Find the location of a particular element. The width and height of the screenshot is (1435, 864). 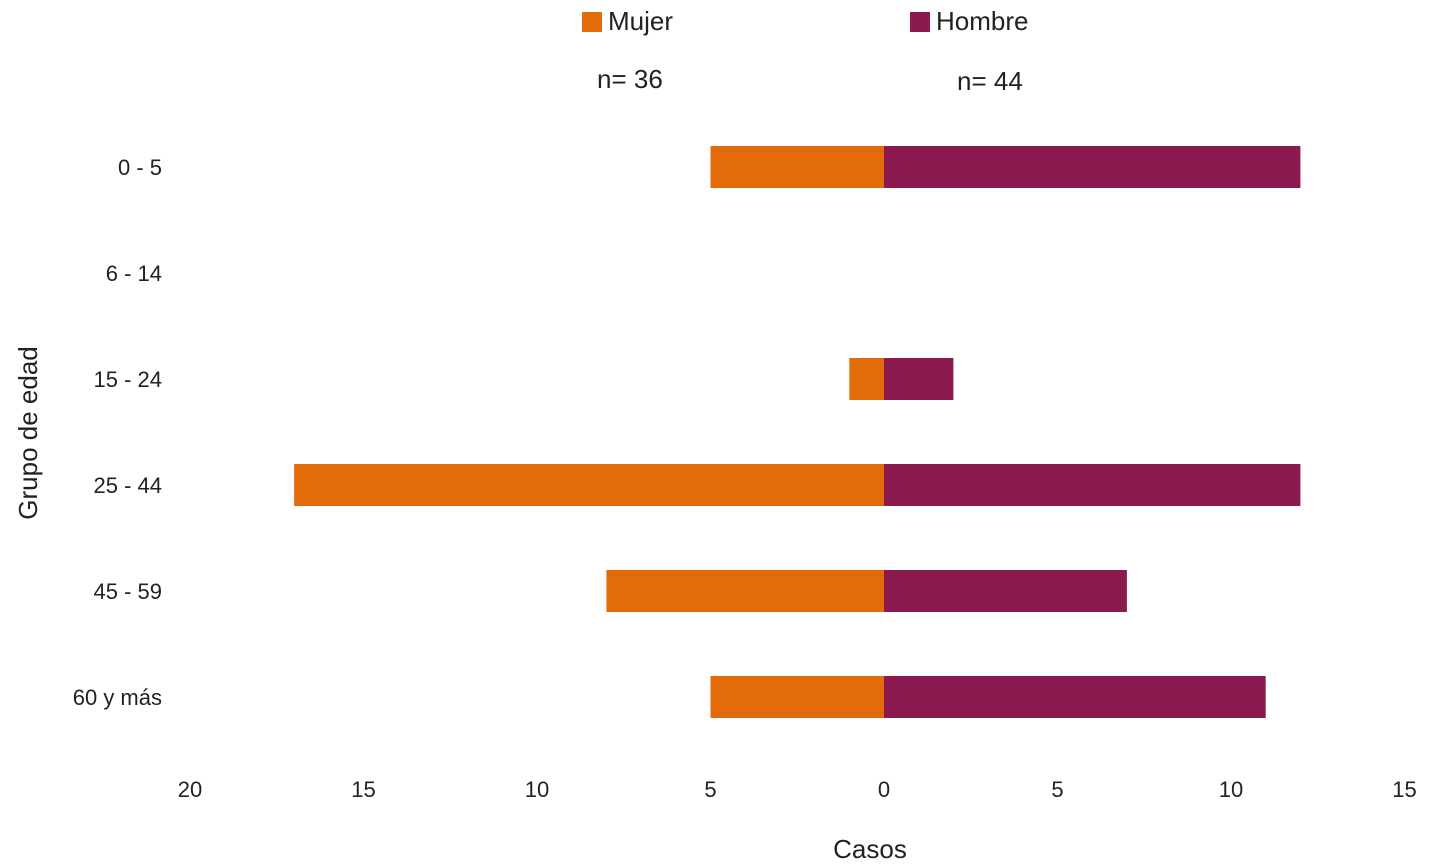

category-labels: 0 - 5 6 - 14 15 - 24 25 - 44 45 - 59 60 y más is located at coordinates (117, 432).